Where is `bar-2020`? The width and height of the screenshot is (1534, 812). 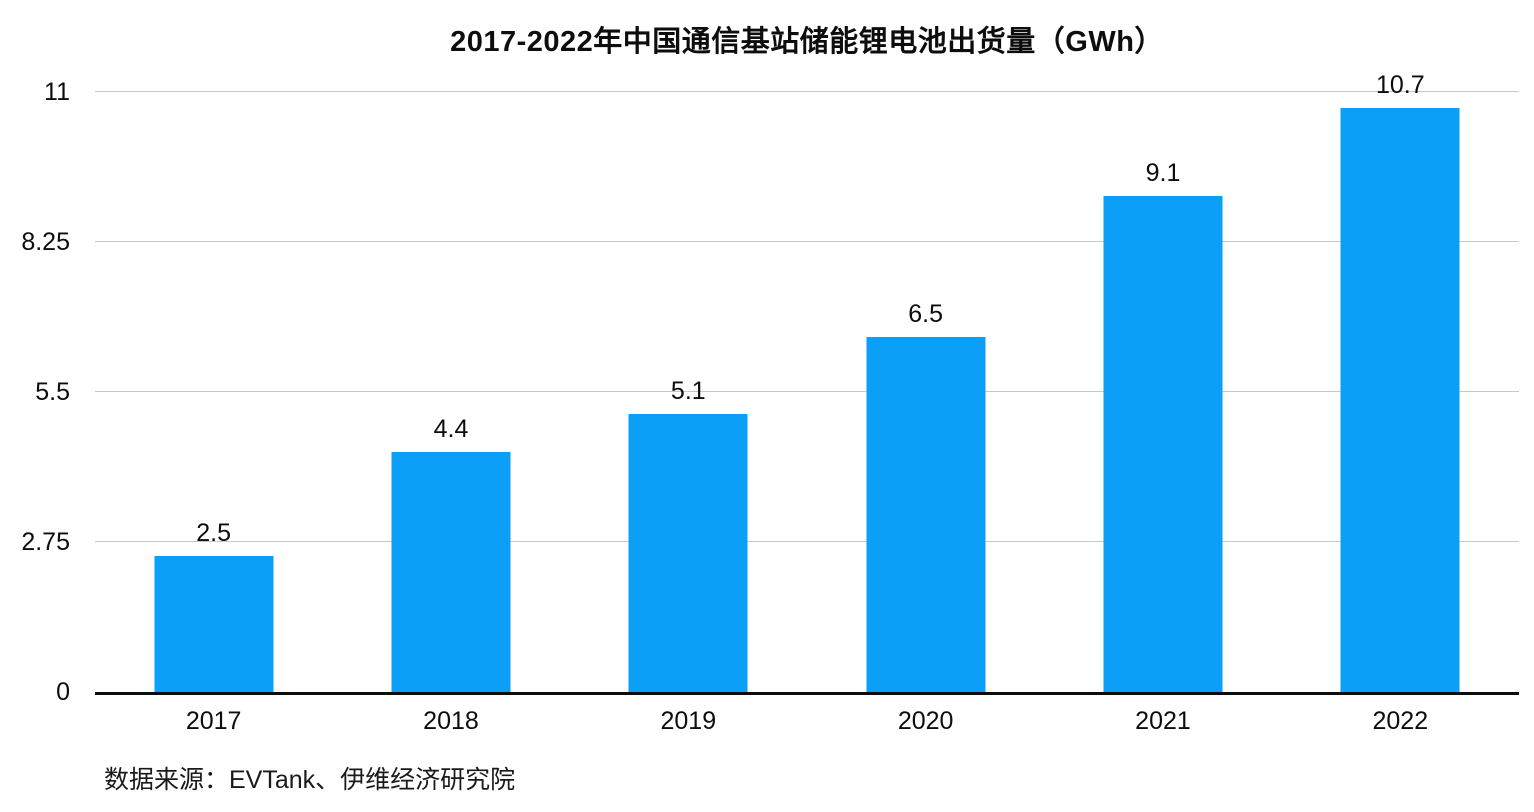 bar-2020 is located at coordinates (926, 514).